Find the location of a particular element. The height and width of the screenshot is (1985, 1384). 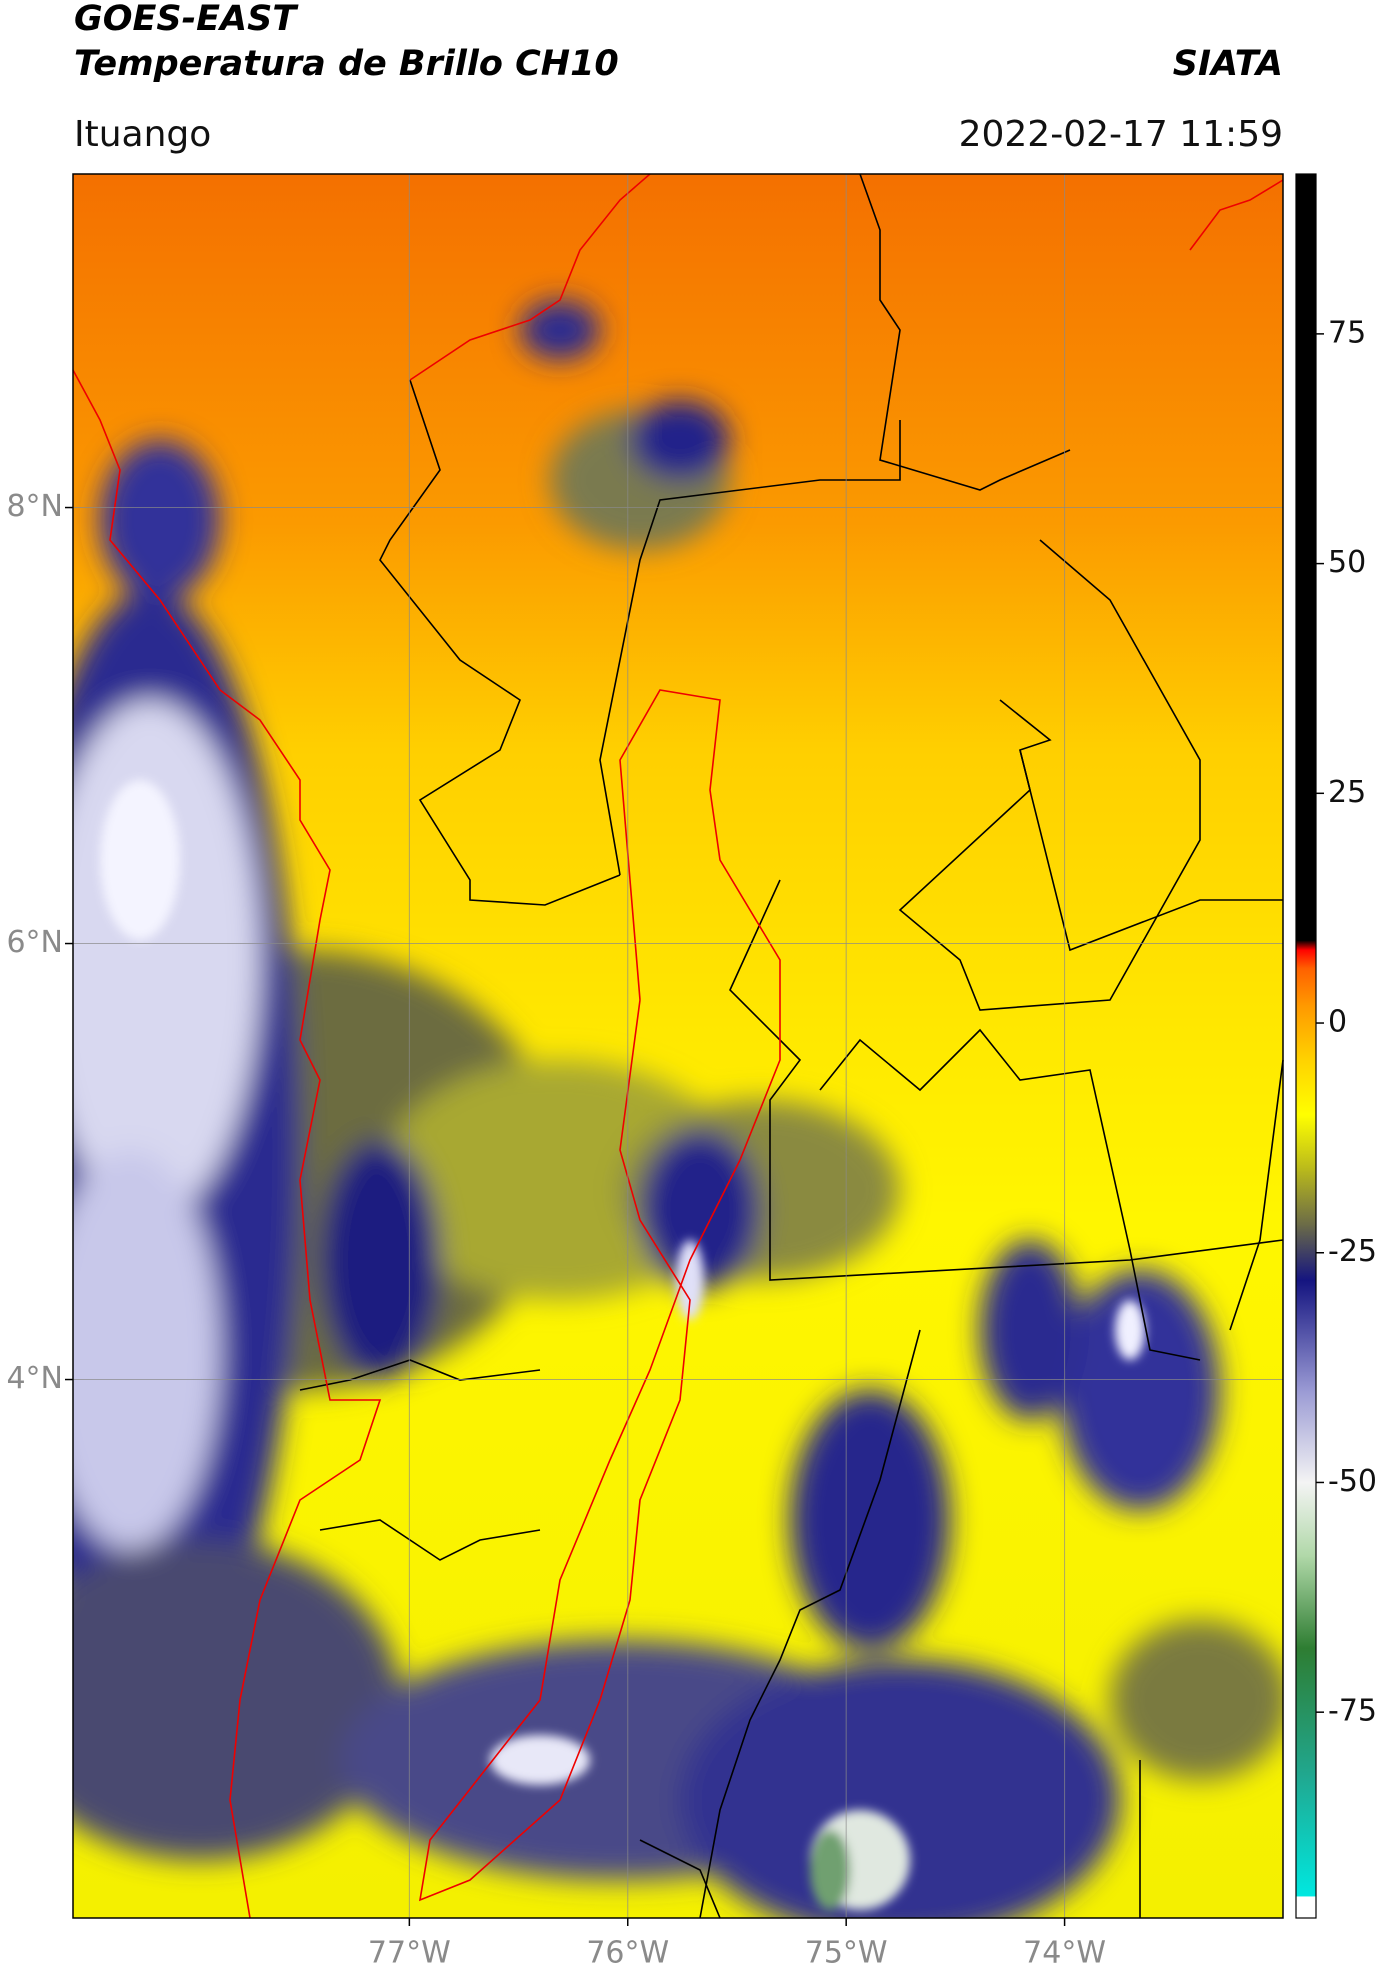

x-tick-label: 75°W is located at coordinates (846, 1953).